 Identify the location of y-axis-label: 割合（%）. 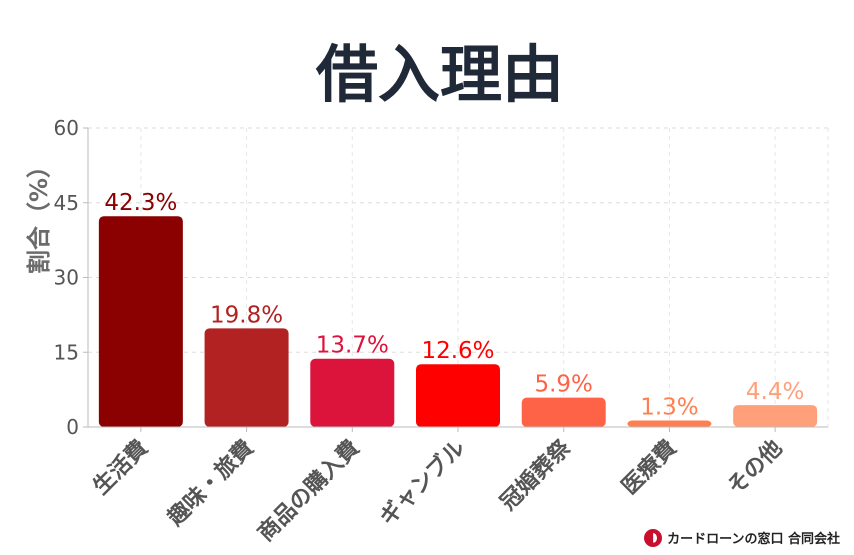
(39, 214).